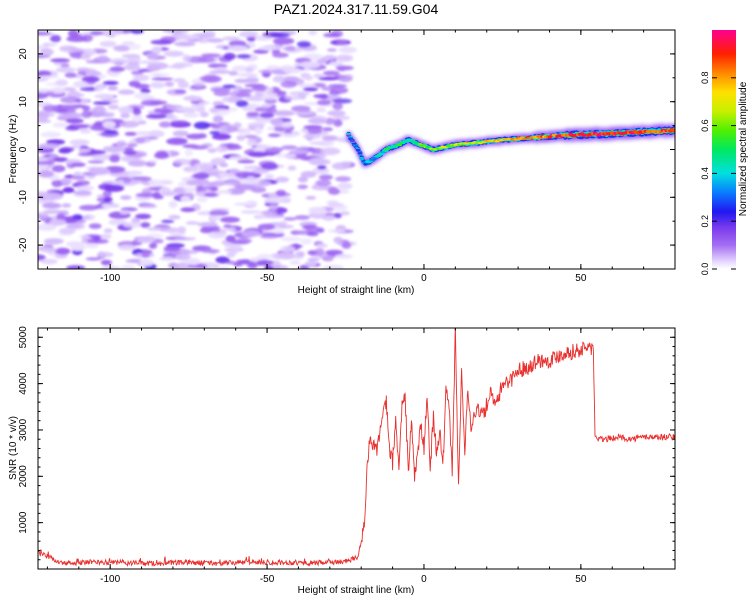 This screenshot has height=600, width=750. Describe the element at coordinates (705, 269) in the screenshot. I see `colorbar-tick-label: 0.0` at that location.